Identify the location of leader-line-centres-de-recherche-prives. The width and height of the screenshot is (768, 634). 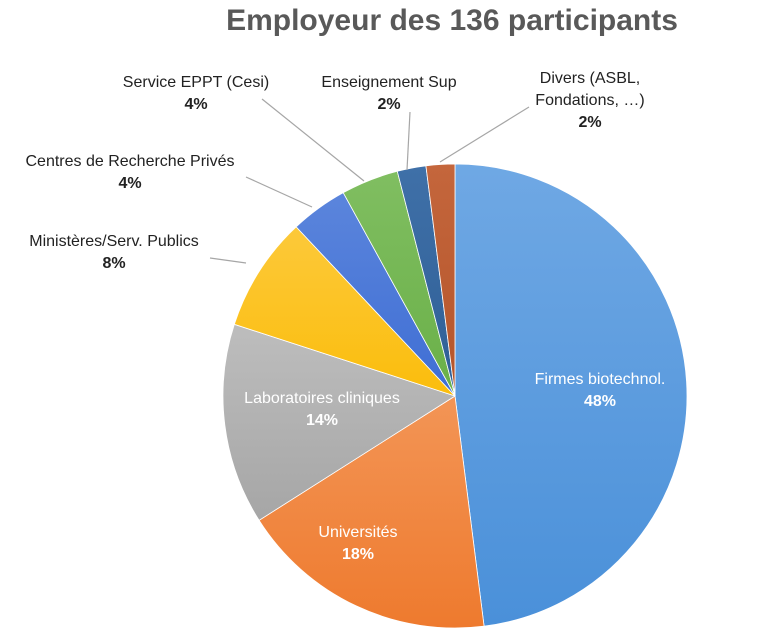
(279, 192).